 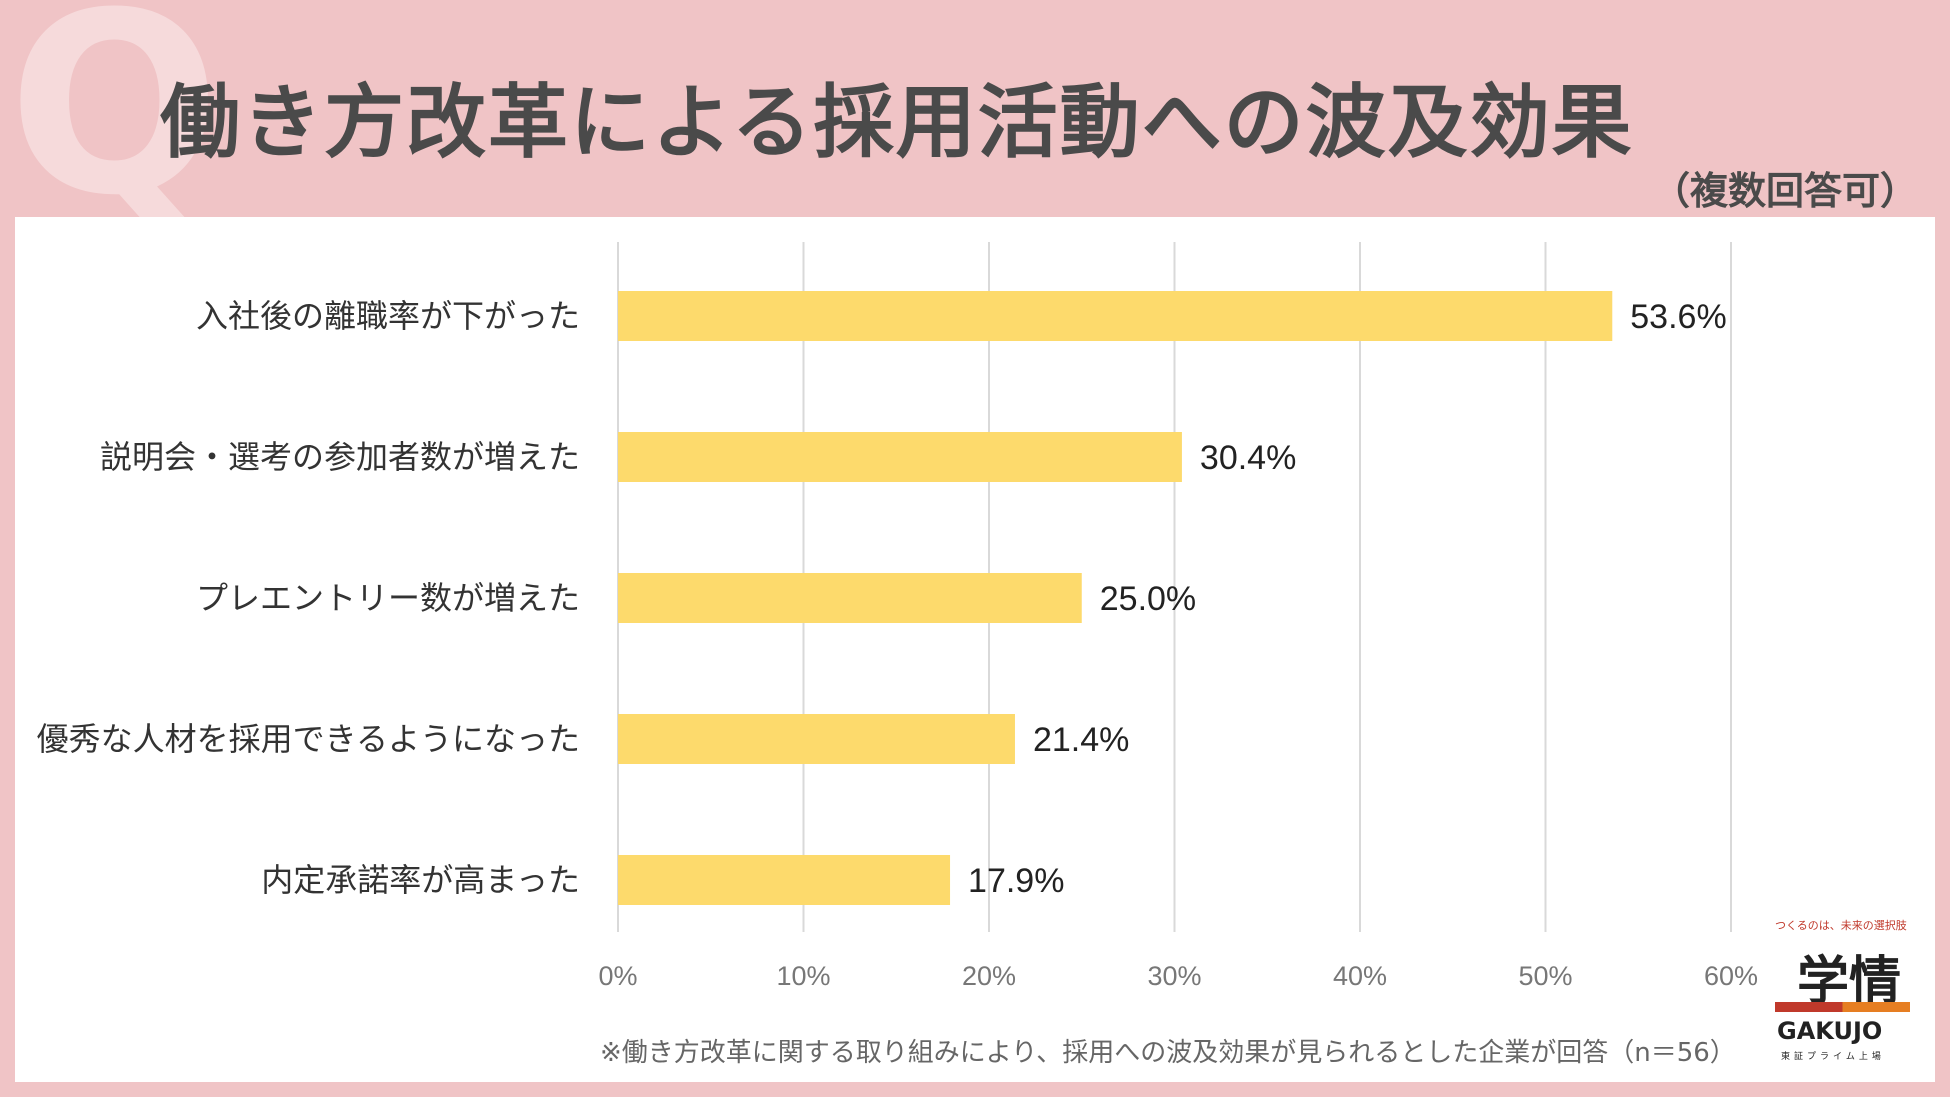 What do you see at coordinates (1545, 976) in the screenshot?
I see `x-tick-label: 50%` at bounding box center [1545, 976].